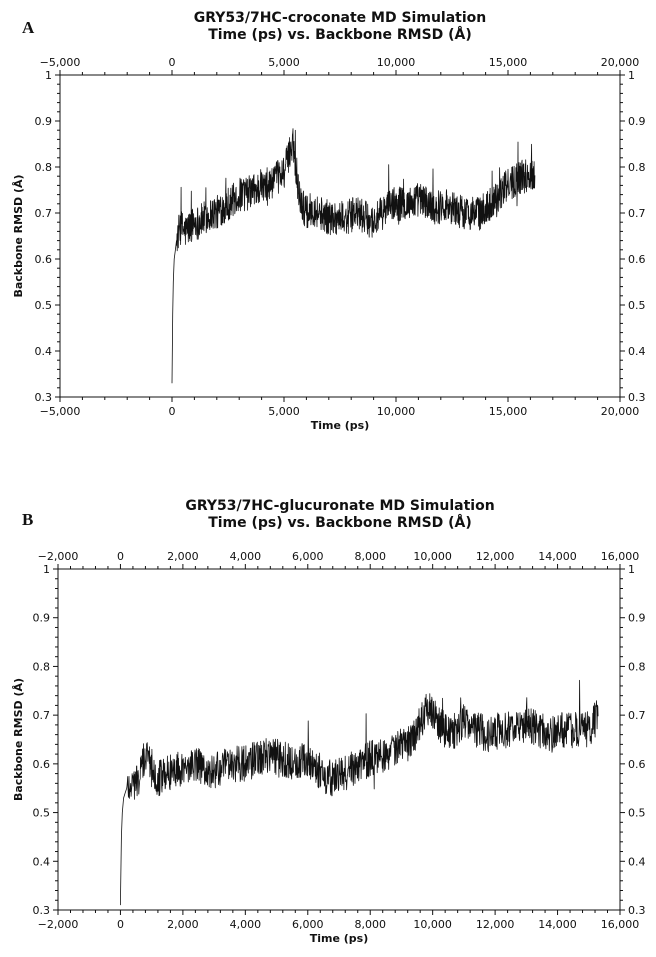 This screenshot has height=957, width=656. I want to click on rmsd-series-line, so click(353, 256).